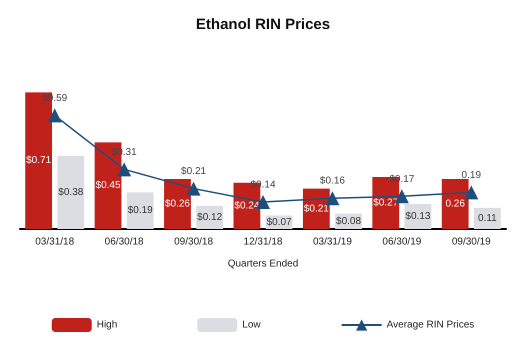 The image size is (526, 349). What do you see at coordinates (418, 216) in the screenshot?
I see `data-label: $0.13` at bounding box center [418, 216].